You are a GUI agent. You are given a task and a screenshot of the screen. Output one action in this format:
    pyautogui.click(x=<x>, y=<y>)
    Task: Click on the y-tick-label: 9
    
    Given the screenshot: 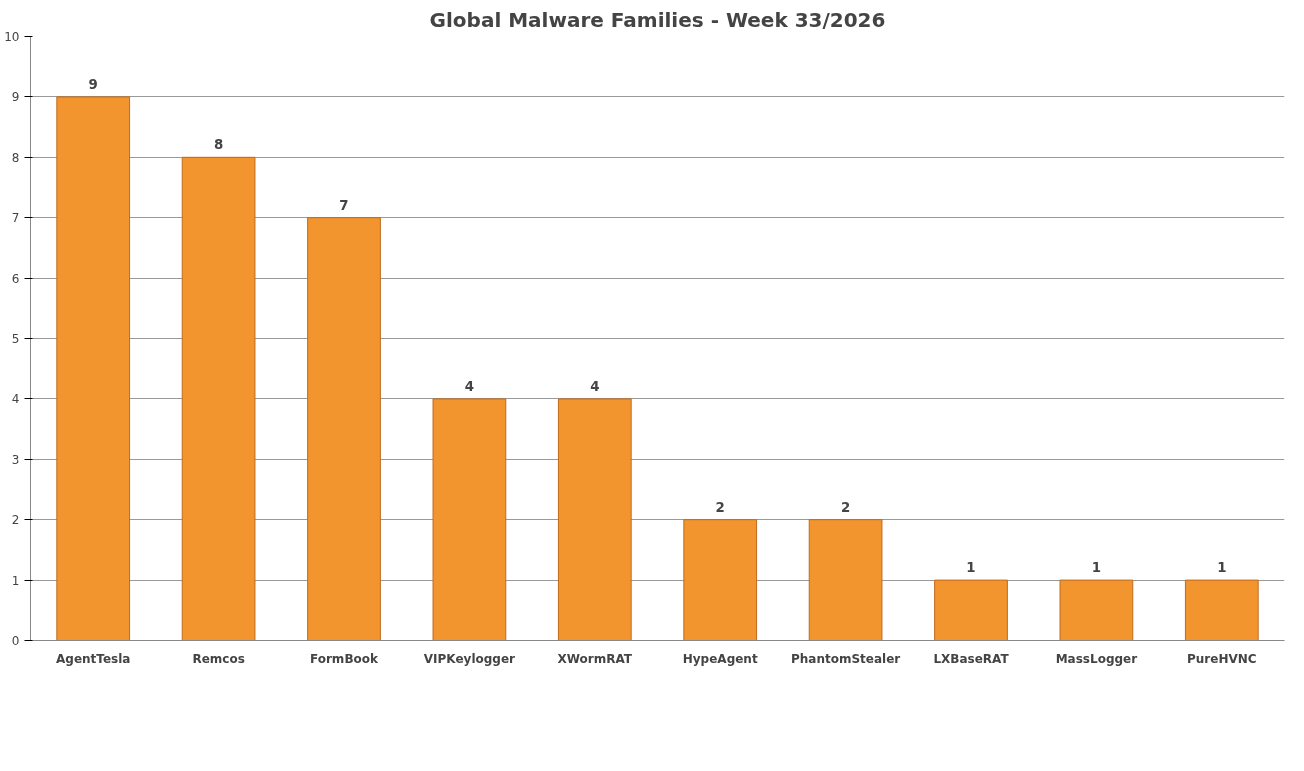 What is the action you would take?
    pyautogui.click(x=15, y=97)
    